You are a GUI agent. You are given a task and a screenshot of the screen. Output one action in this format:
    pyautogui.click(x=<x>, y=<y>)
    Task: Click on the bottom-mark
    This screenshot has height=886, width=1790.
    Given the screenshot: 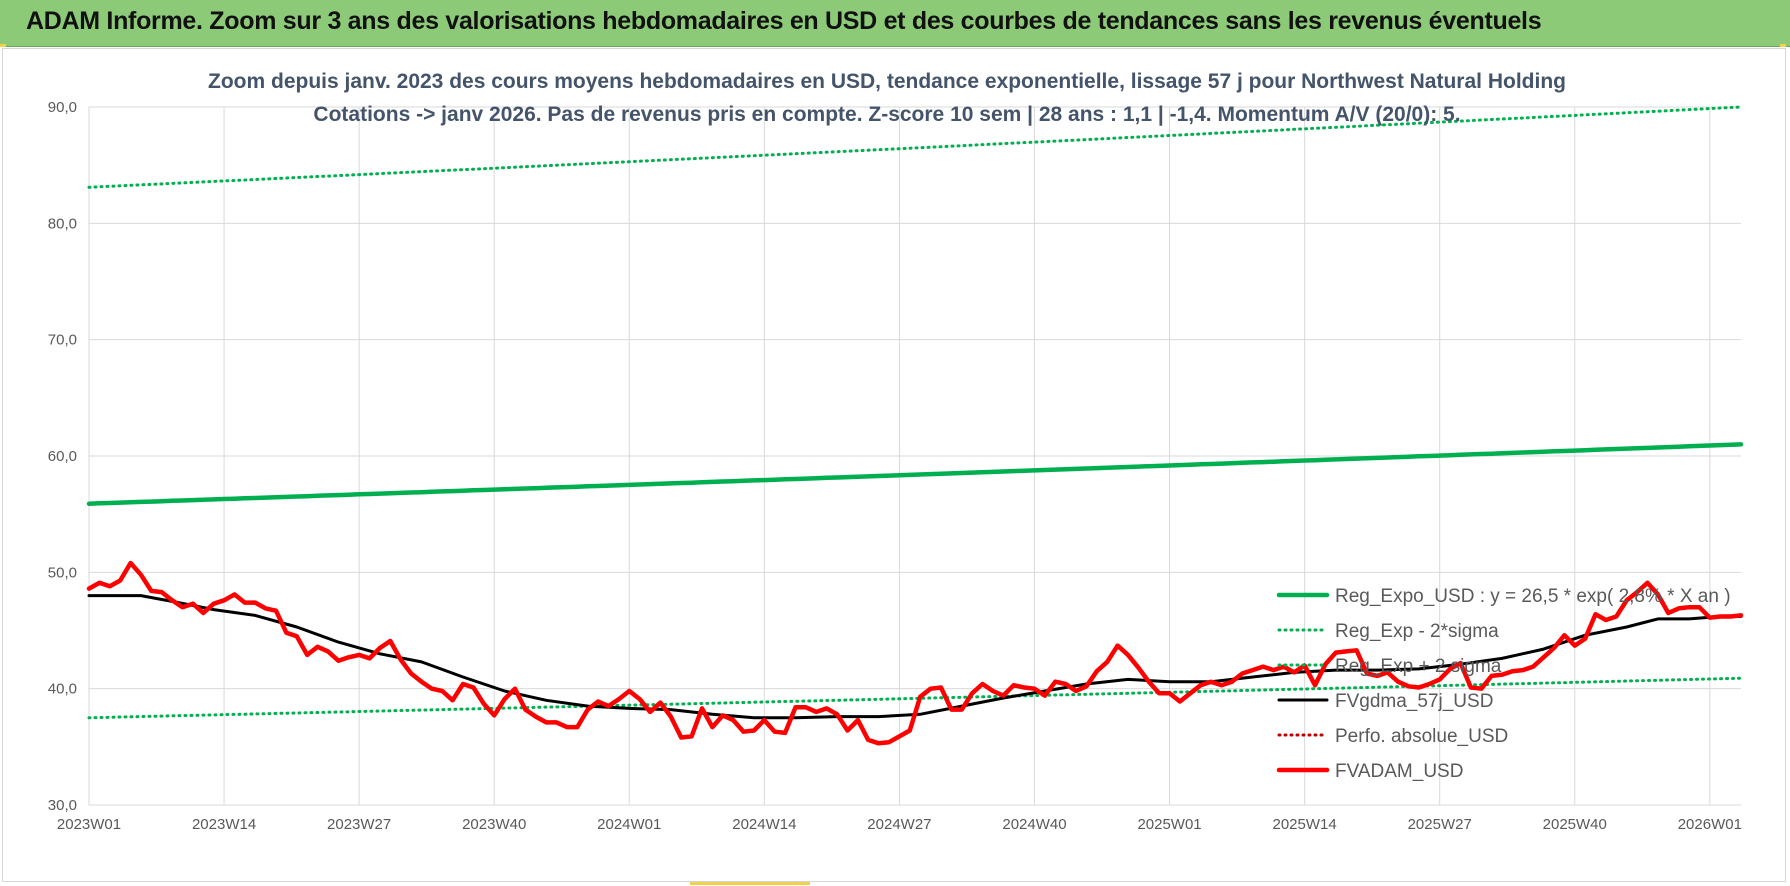 What is the action you would take?
    pyautogui.click(x=750, y=883)
    